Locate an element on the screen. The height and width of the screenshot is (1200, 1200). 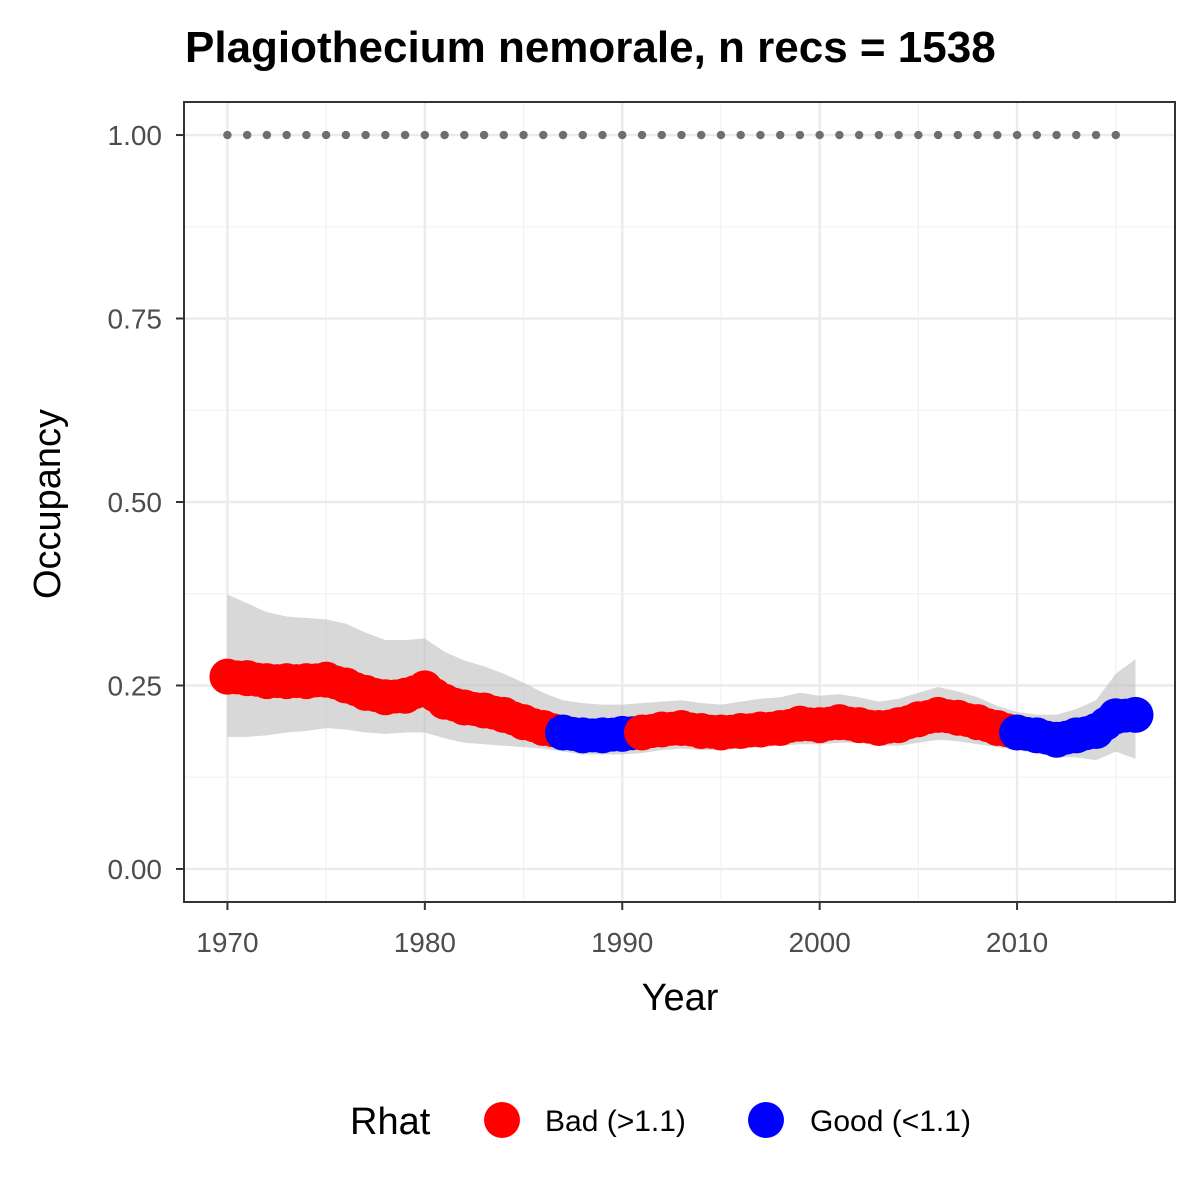
legend-key-good is located at coordinates (766, 1120).